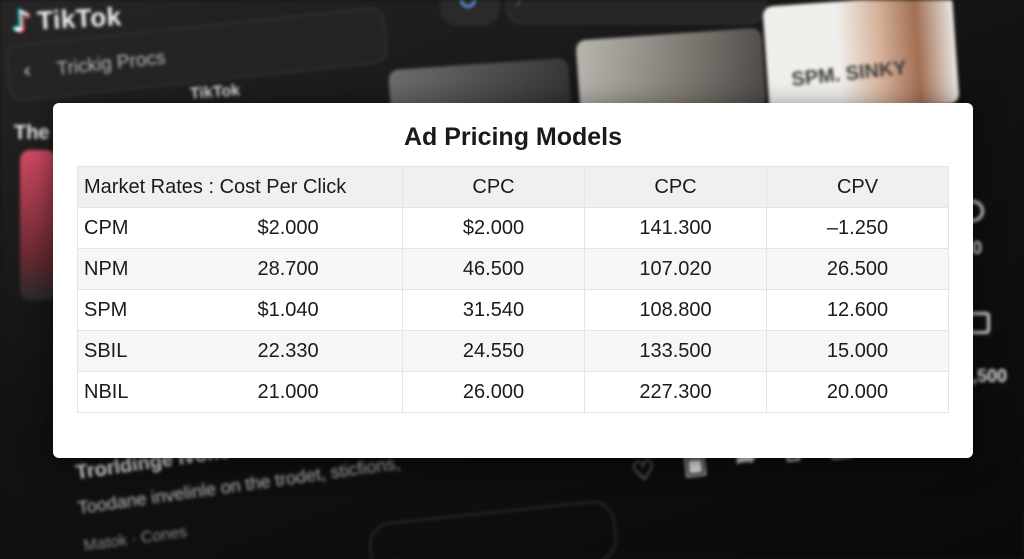  I want to click on table-row: SBIL 22.330 24.550 133.500 15.000, so click(513, 351).